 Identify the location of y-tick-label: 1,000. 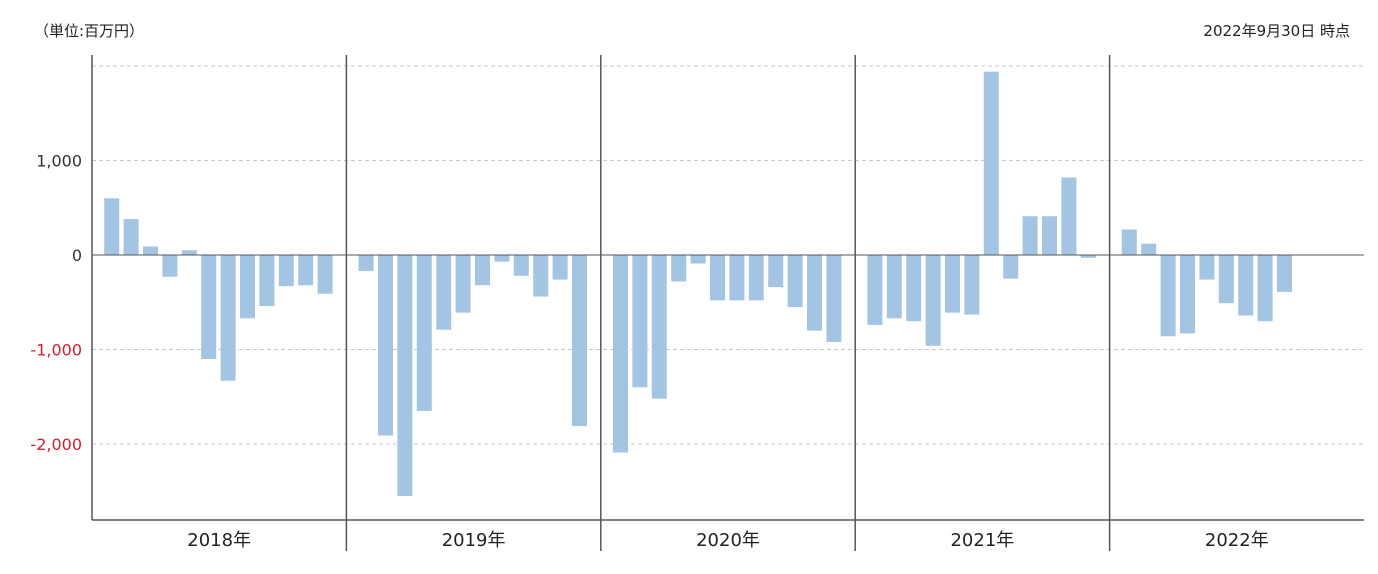
(59, 161).